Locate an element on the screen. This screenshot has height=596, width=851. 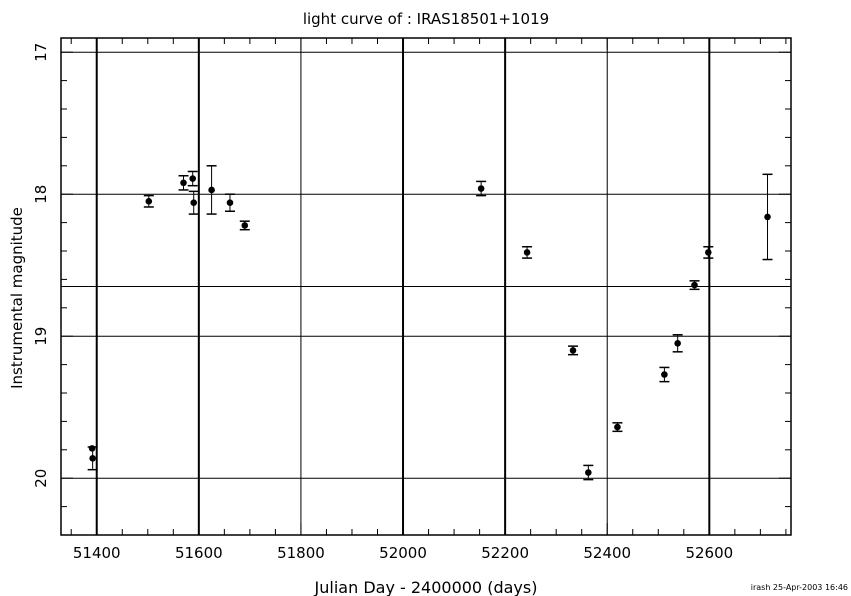
x-tick-labels: 51400 51600 51800 52000 52200 52400 52600 is located at coordinates (403, 553).